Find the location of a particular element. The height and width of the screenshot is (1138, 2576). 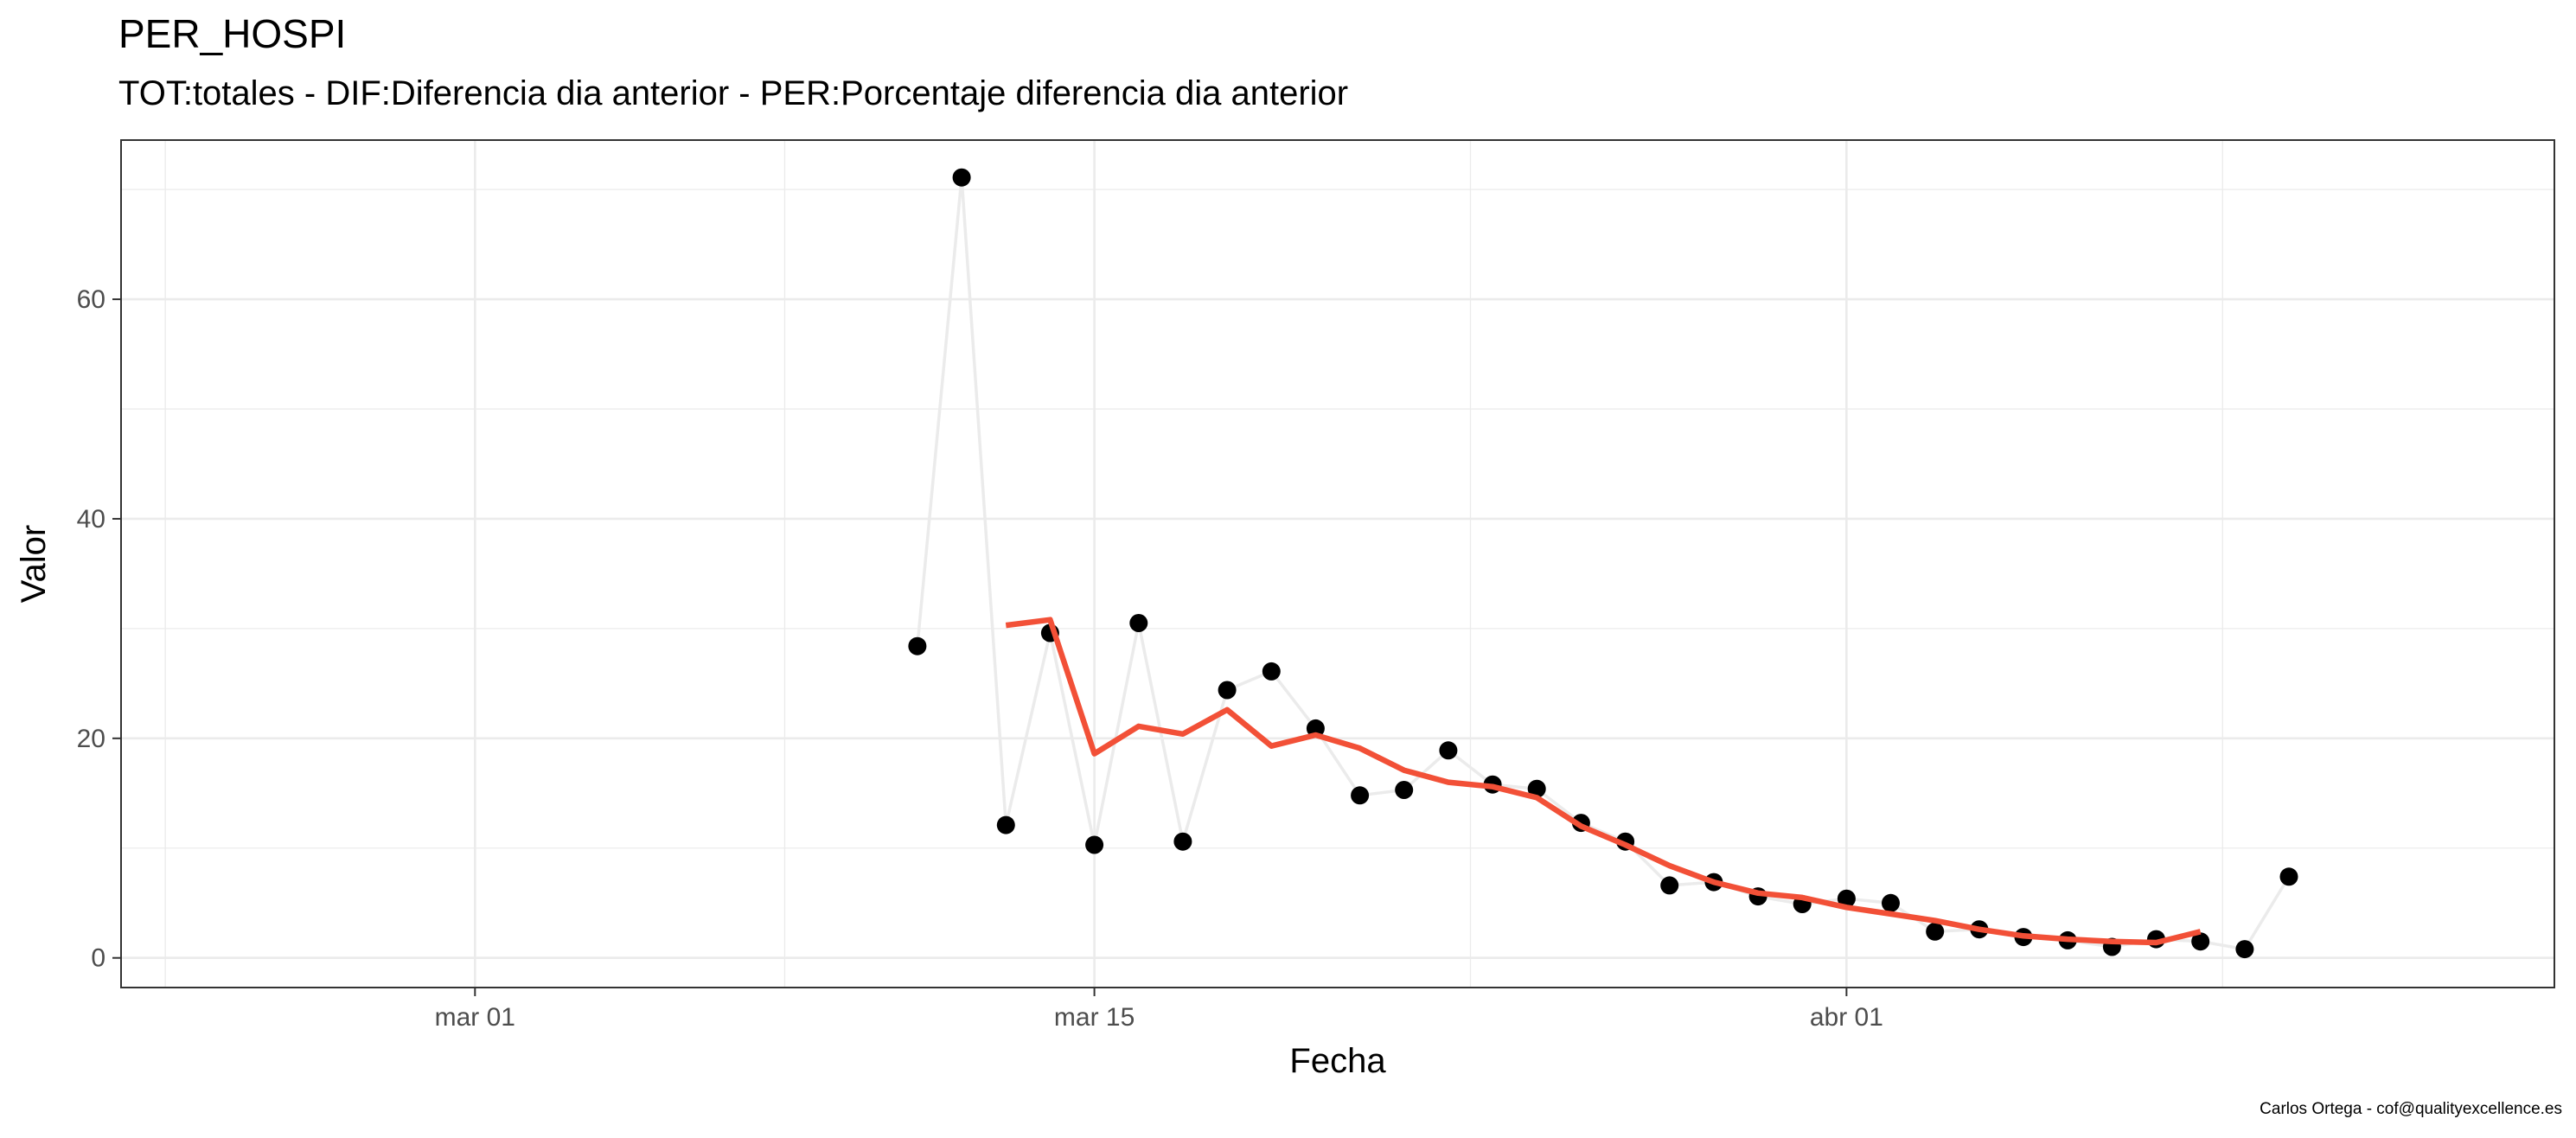

y-tick-label: 0 is located at coordinates (98, 959).